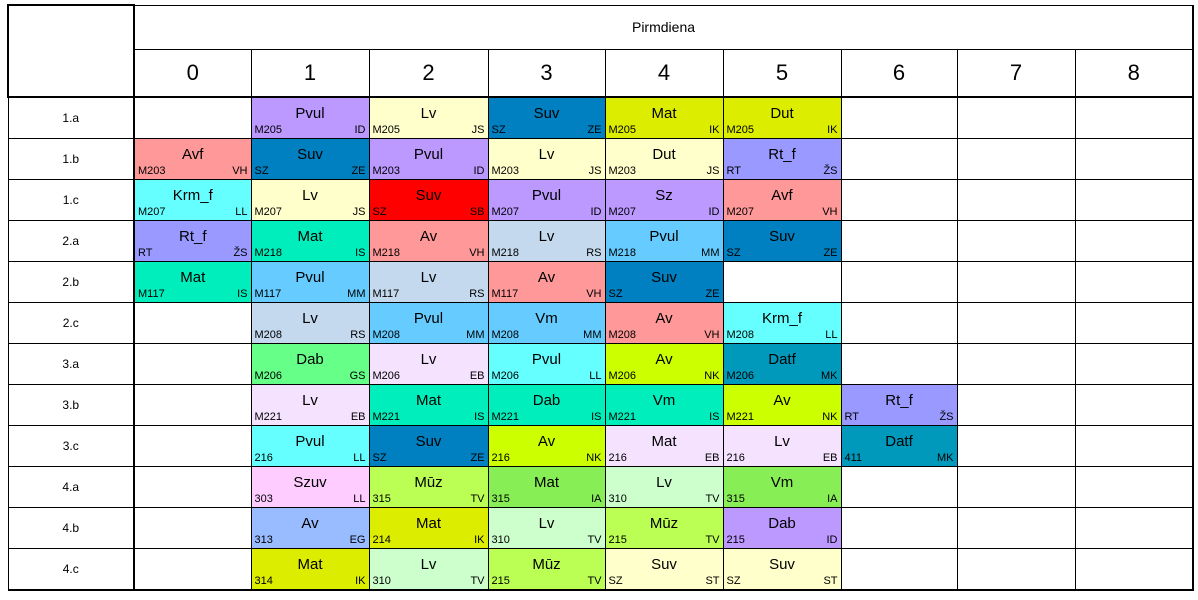 Image resolution: width=1198 pixels, height=600 pixels. I want to click on lesson-cell: Lv M218 RS, so click(546, 240).